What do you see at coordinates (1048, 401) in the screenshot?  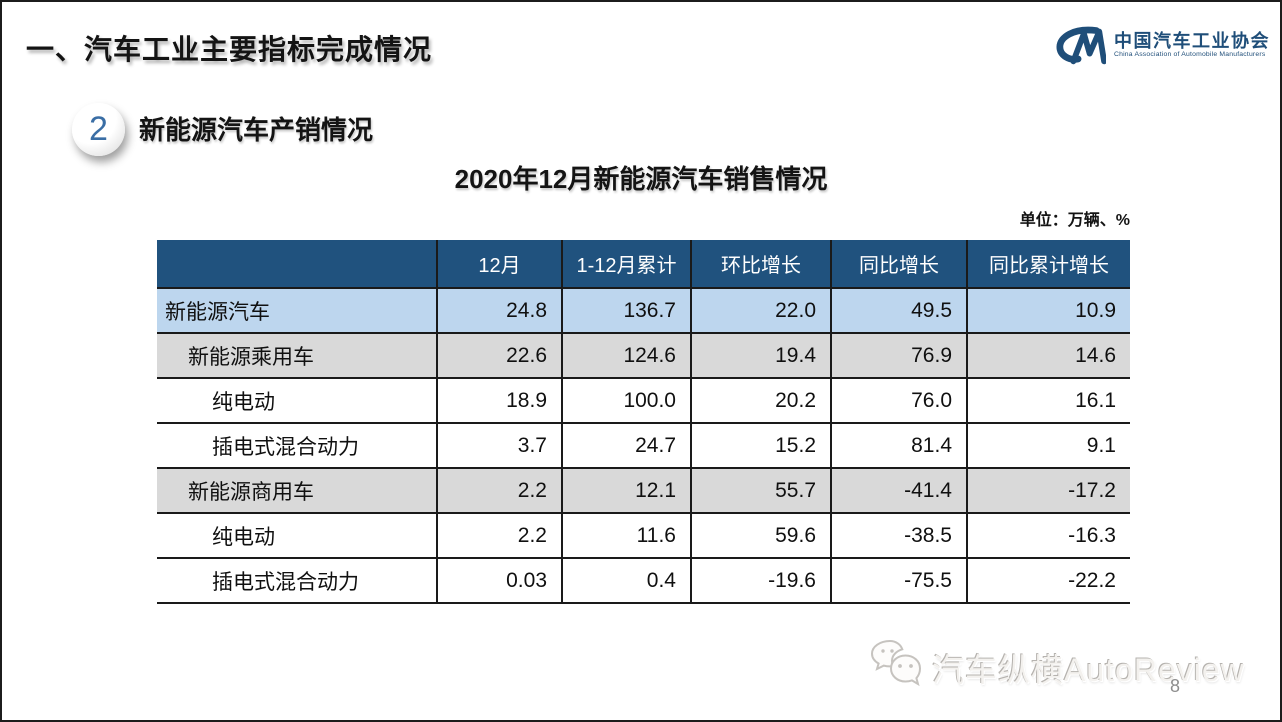 I see `cell: 16.1` at bounding box center [1048, 401].